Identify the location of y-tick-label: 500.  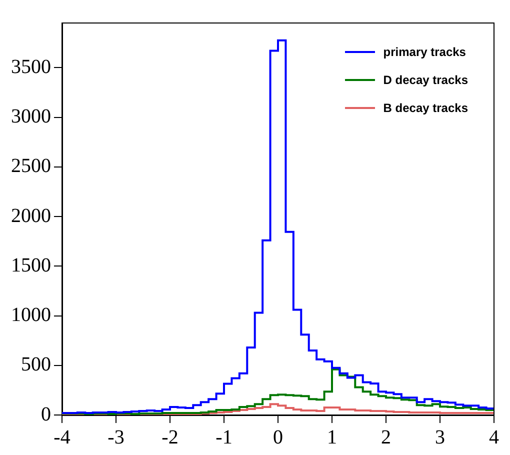
(36, 365).